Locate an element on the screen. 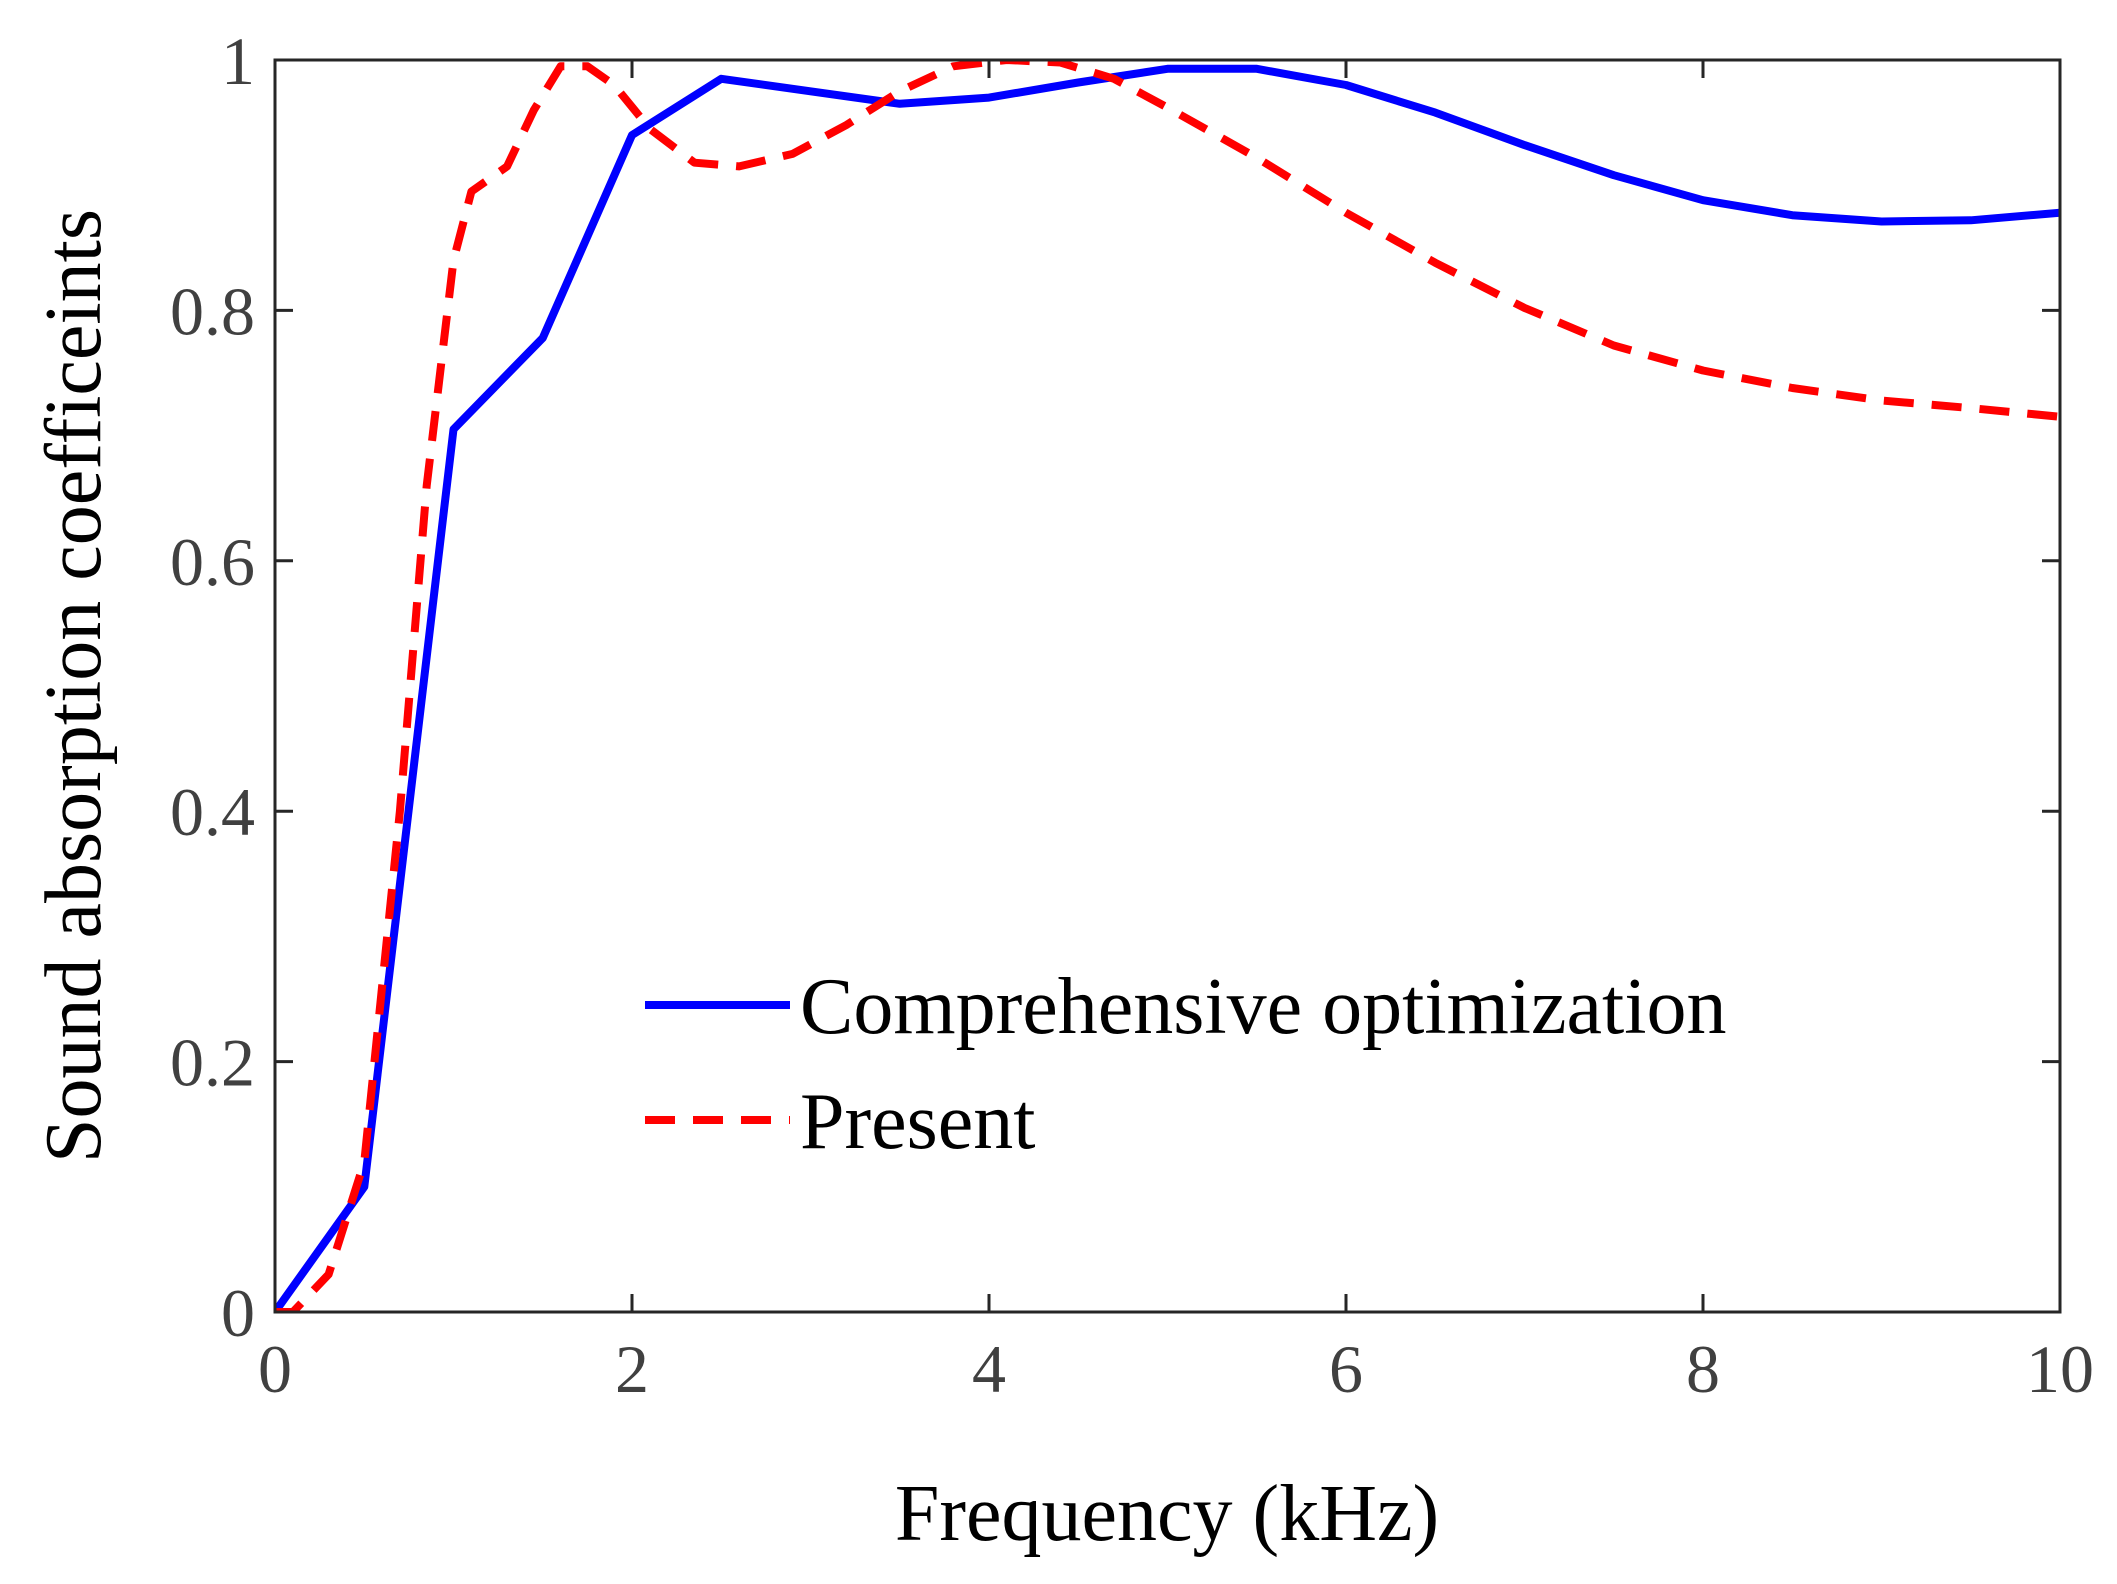  y-tick-label: 1 is located at coordinates (238, 61).